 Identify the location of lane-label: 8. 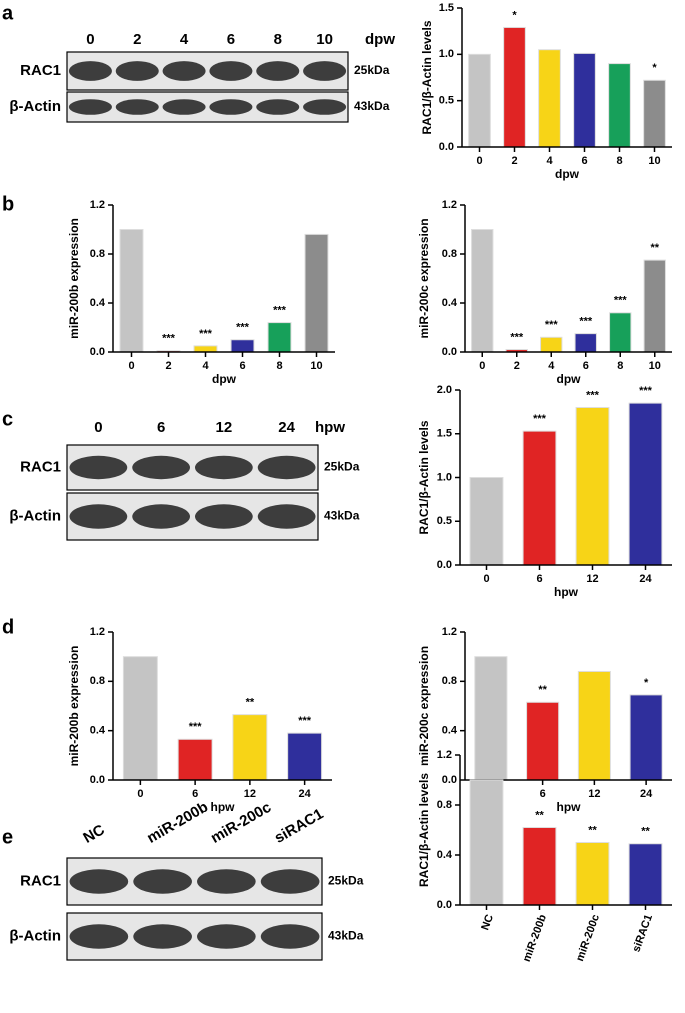
(278, 39).